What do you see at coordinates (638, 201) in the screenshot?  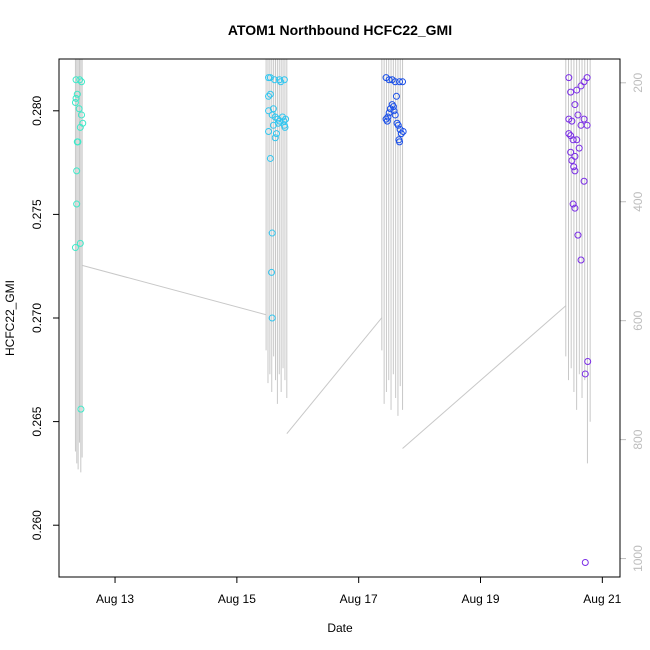 I see `y2-tick-label: 400` at bounding box center [638, 201].